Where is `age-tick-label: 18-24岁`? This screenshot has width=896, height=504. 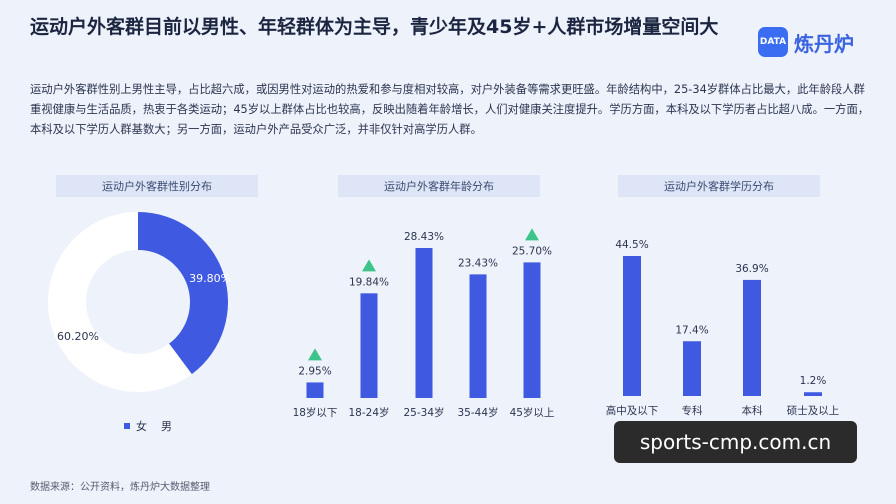
age-tick-label: 18-24岁 is located at coordinates (368, 412).